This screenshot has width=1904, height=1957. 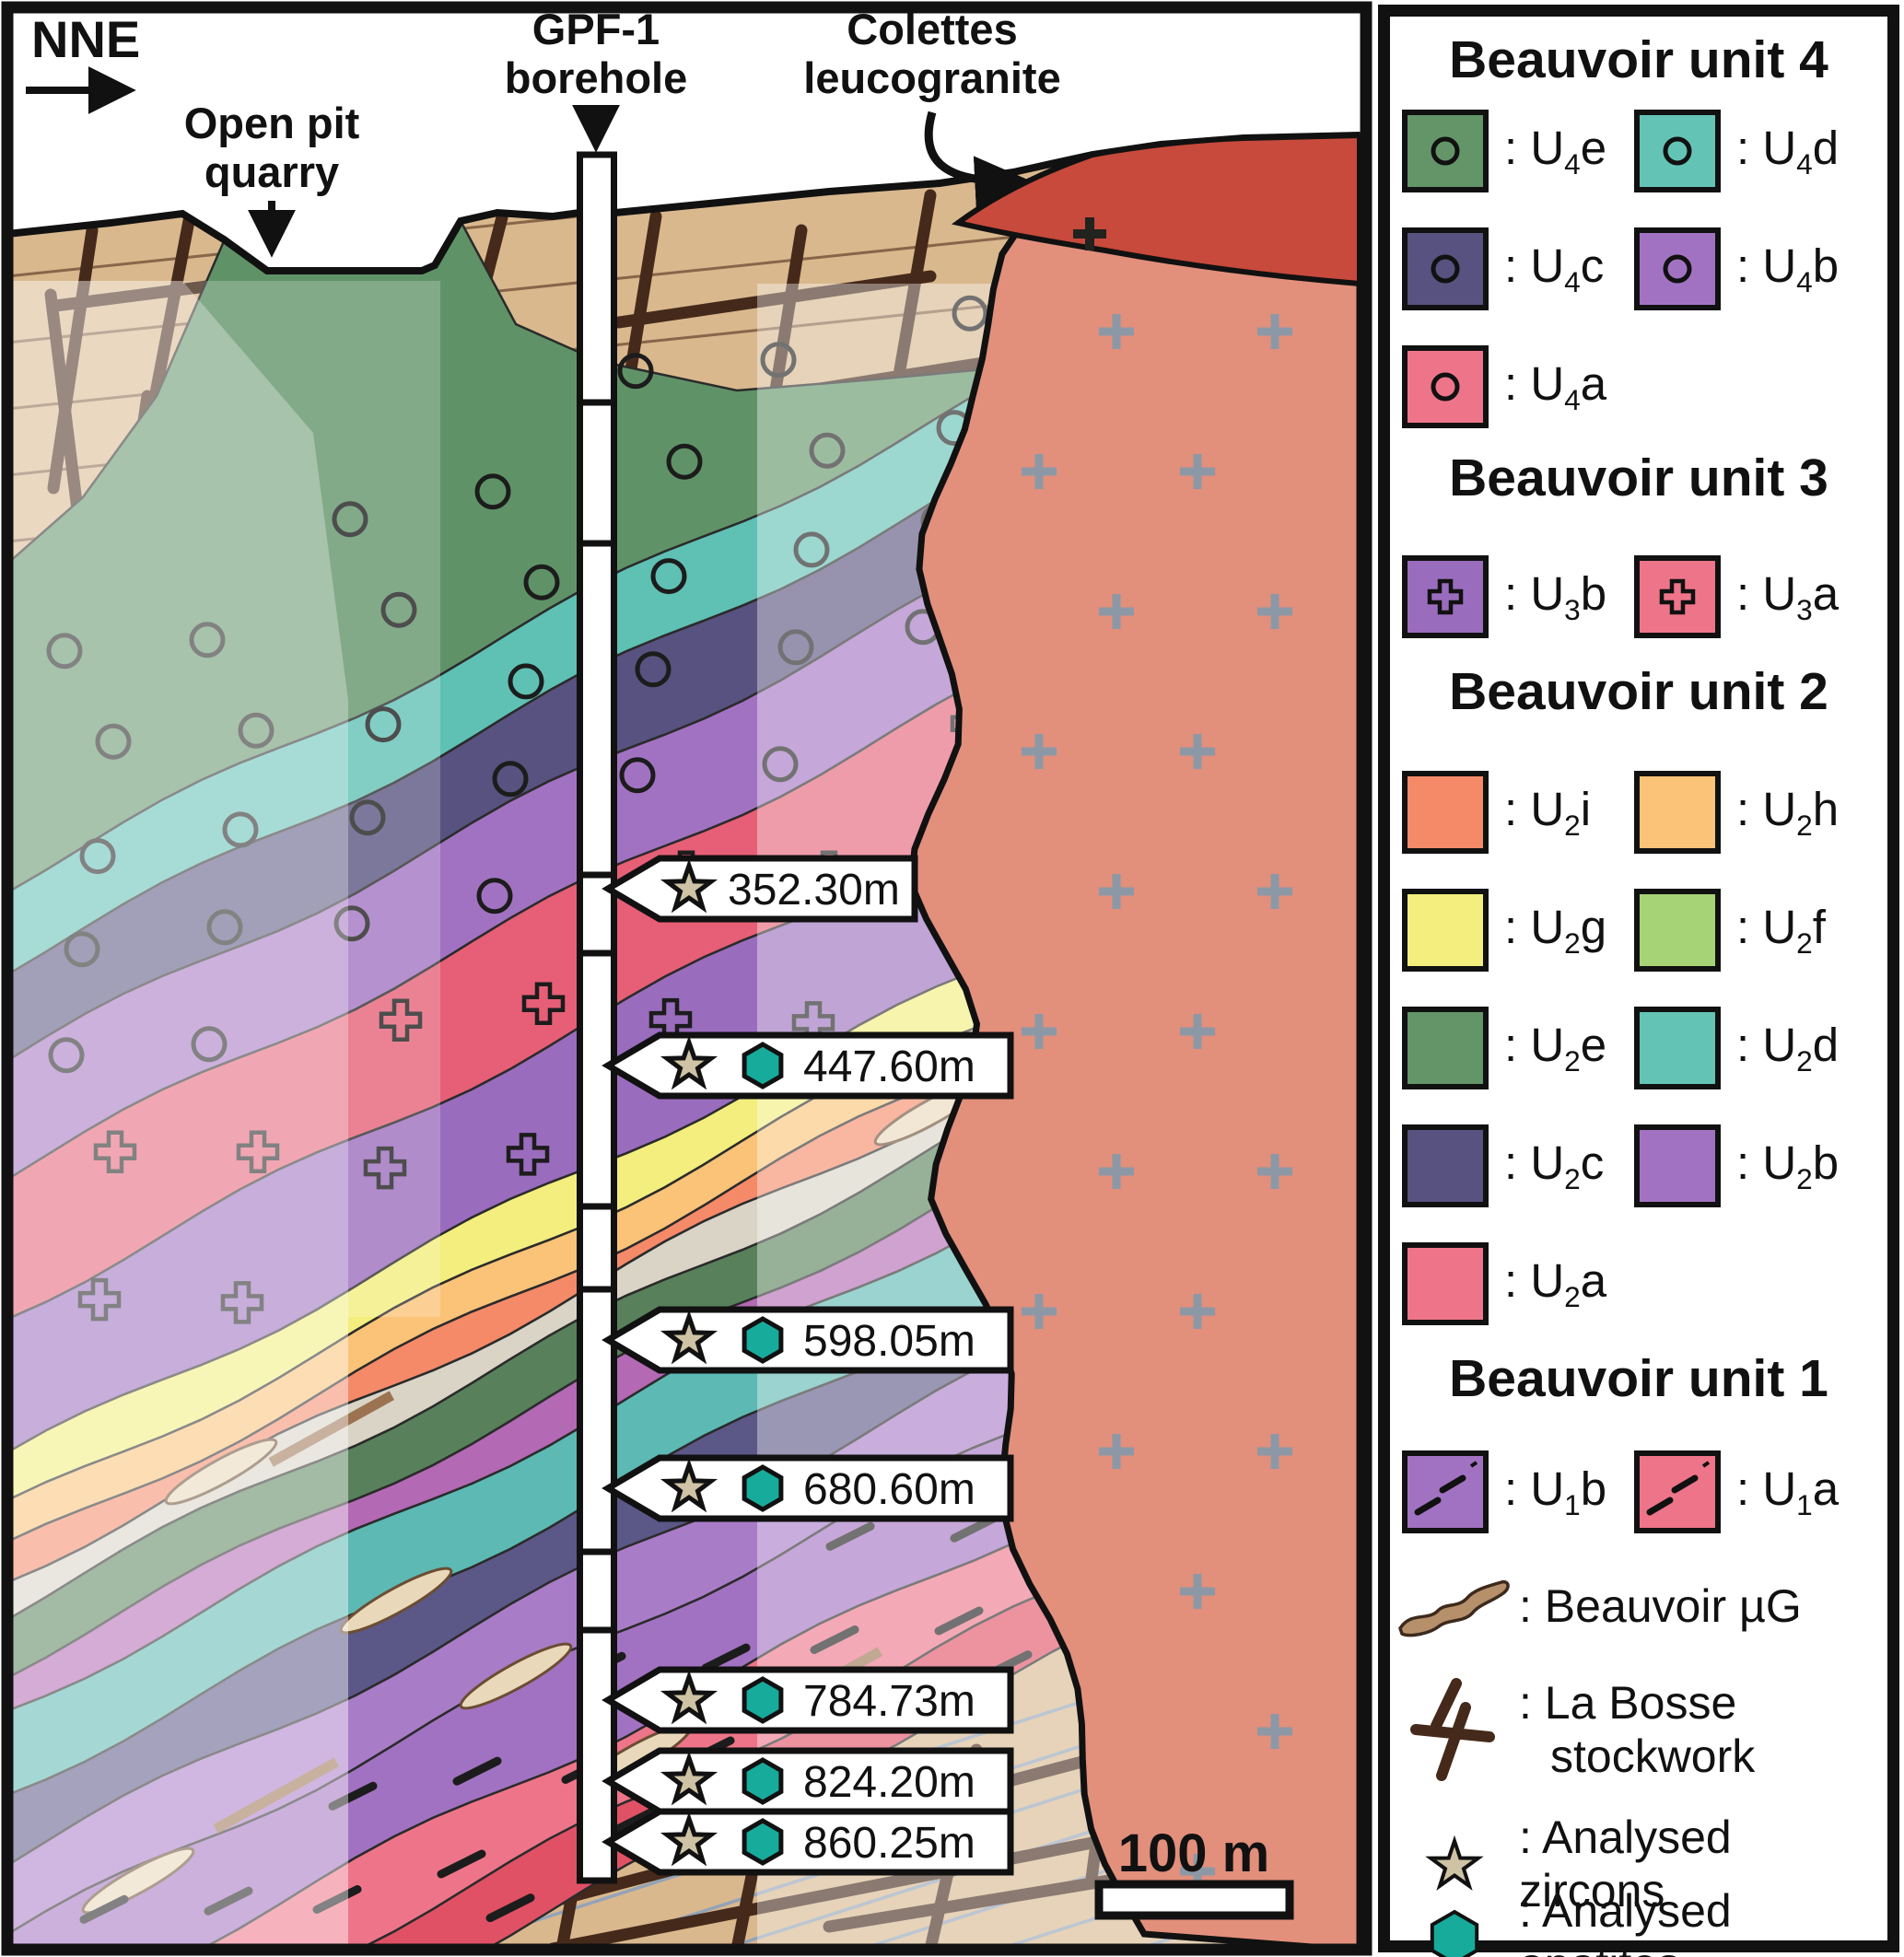 I want to click on legend-unit-label: : U2e, so click(x=1555, y=1048).